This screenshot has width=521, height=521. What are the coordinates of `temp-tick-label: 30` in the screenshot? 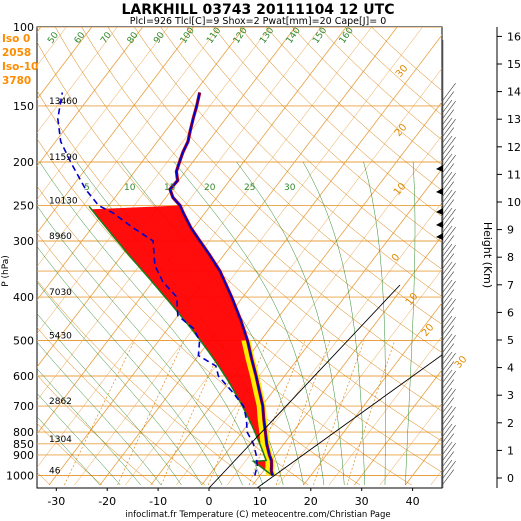 It's located at (362, 501).